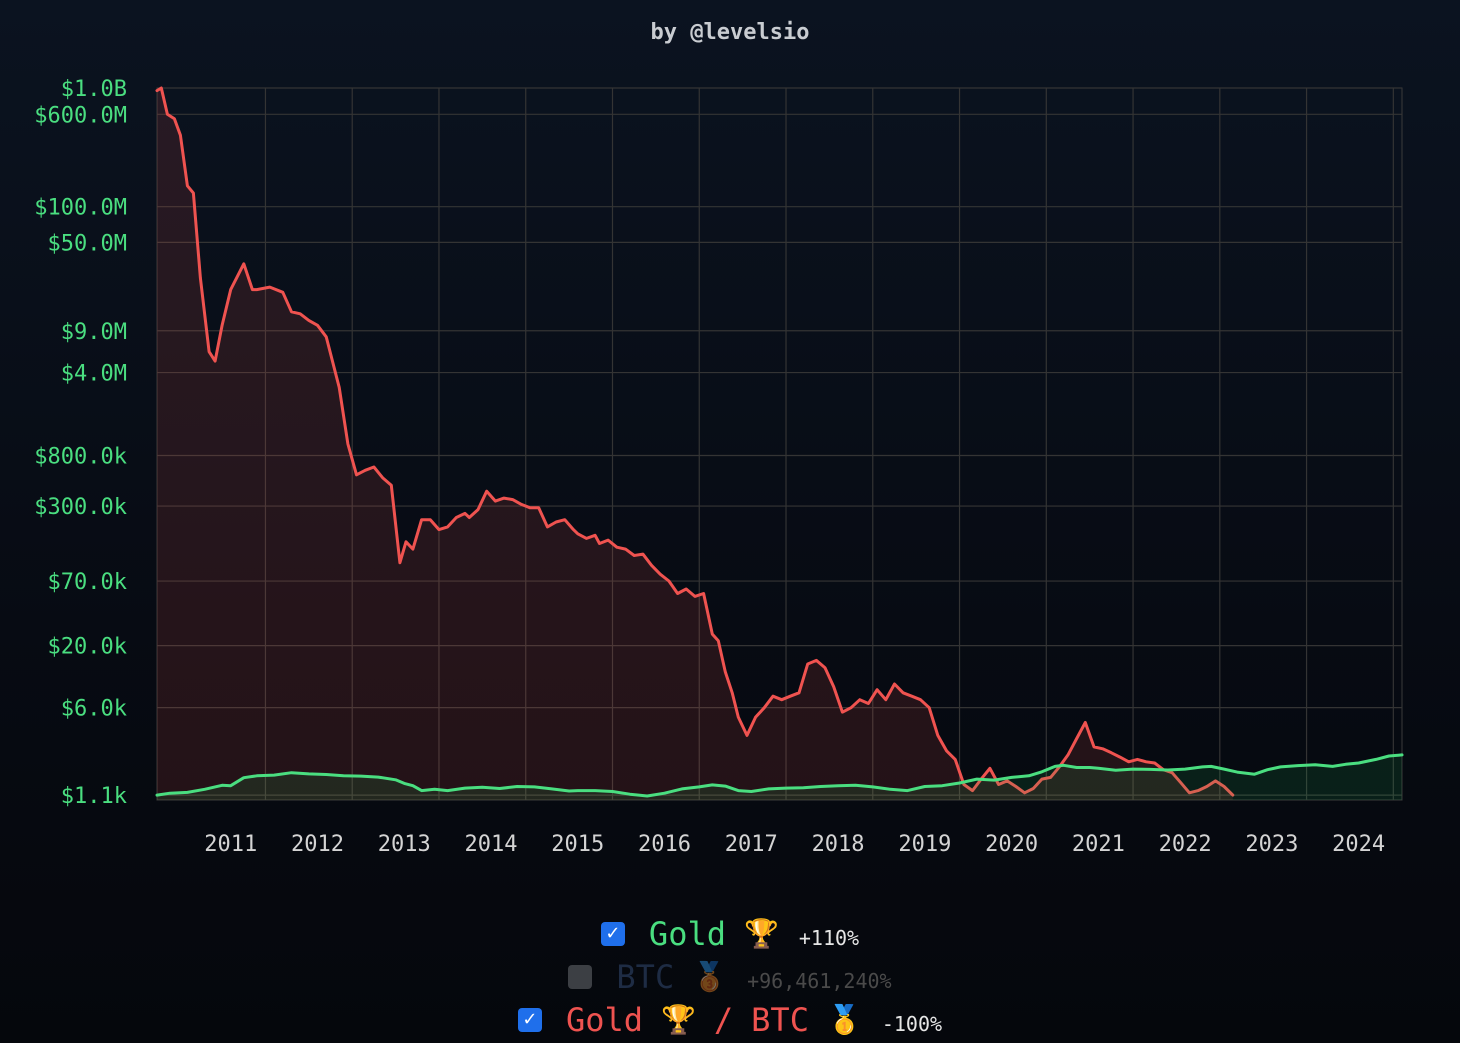 This screenshot has width=1460, height=1043. Describe the element at coordinates (94, 709) in the screenshot. I see `y-tick-label: $6.0k` at that location.